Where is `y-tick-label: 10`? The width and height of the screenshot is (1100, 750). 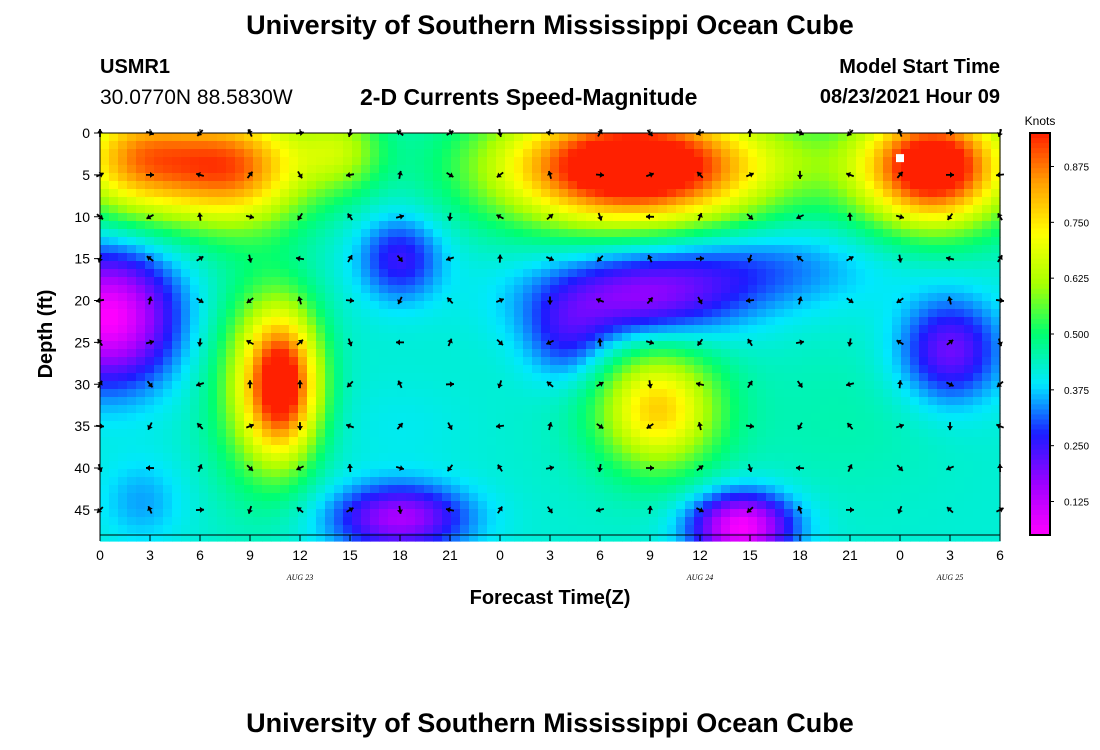 y-tick-label: 10 is located at coordinates (82, 217).